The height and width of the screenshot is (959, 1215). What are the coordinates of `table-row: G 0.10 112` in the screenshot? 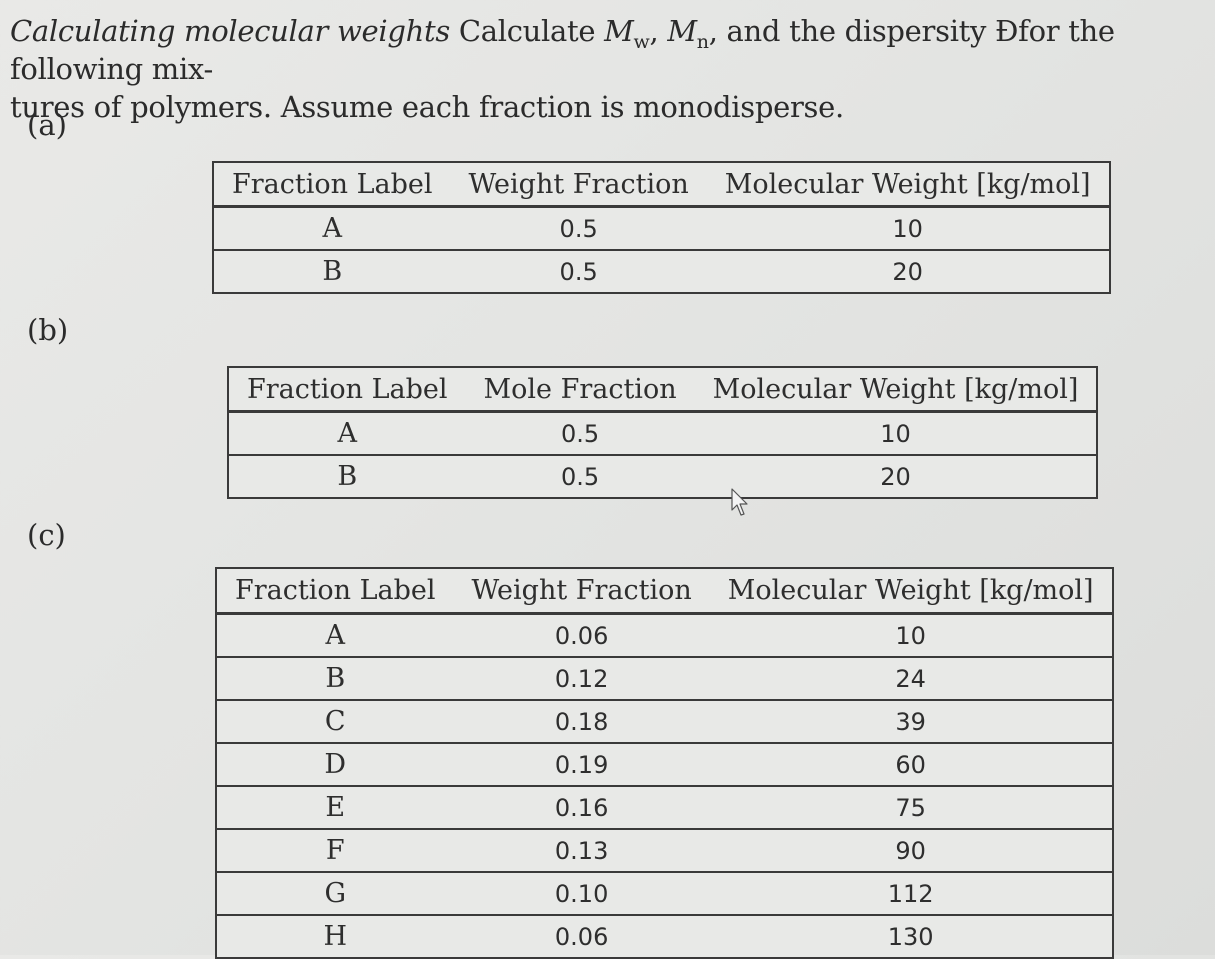 It's located at (664, 894).